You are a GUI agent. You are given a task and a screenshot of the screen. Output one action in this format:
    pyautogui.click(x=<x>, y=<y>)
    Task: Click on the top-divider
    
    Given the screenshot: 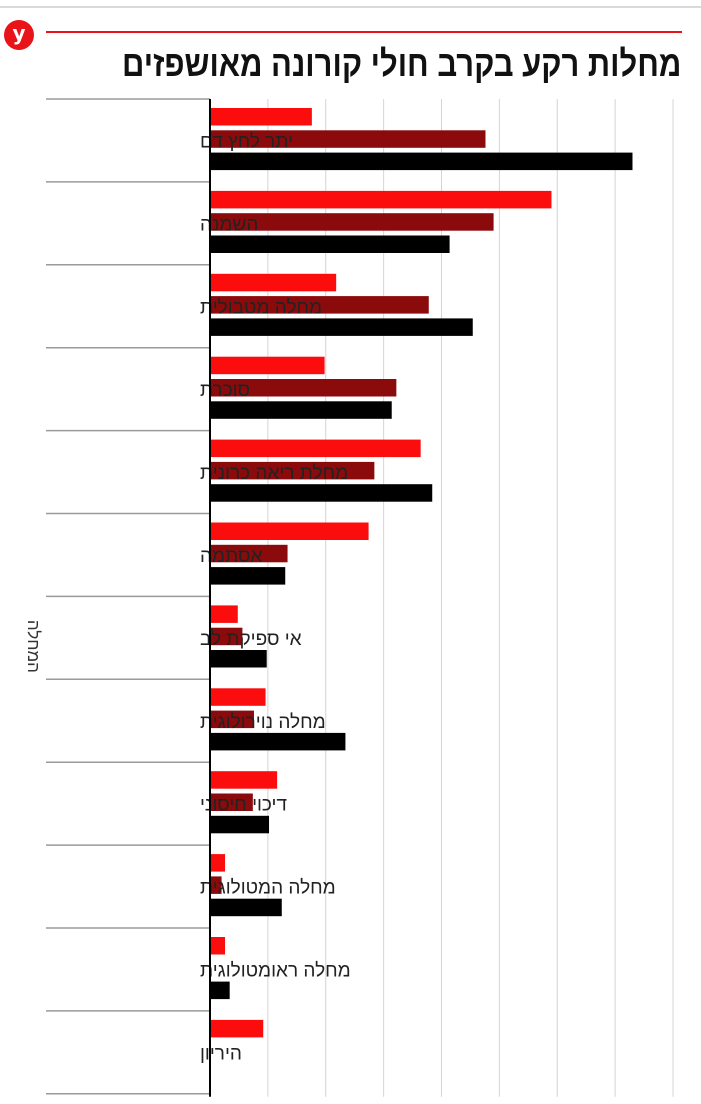 What is the action you would take?
    pyautogui.click(x=350, y=7)
    